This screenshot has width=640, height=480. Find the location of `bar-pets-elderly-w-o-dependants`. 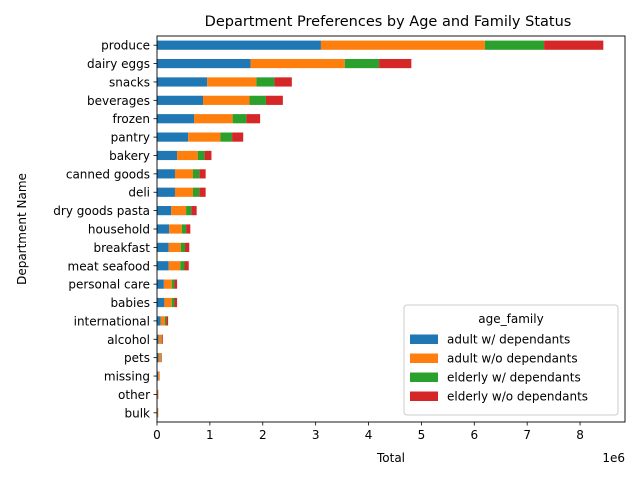

bar-pets-elderly-w-o-dependants is located at coordinates (161, 358).